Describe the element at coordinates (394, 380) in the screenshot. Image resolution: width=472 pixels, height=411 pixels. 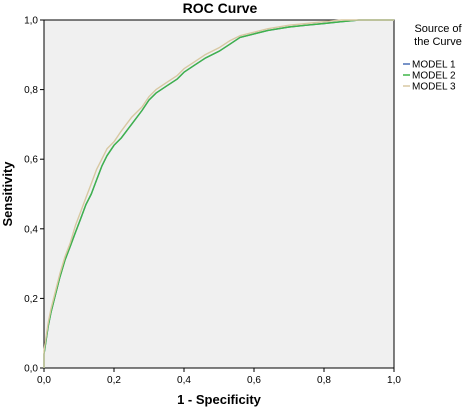
I see `x-tick-label: 1,0` at that location.